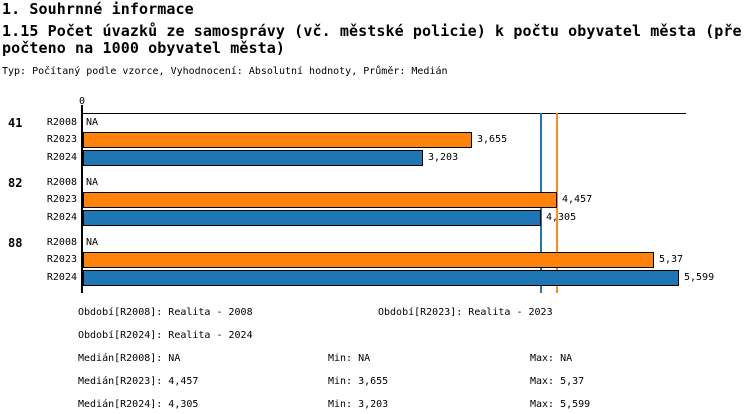 The width and height of the screenshot is (750, 414). Describe the element at coordinates (15, 243) in the screenshot. I see `category-label: 88` at that location.